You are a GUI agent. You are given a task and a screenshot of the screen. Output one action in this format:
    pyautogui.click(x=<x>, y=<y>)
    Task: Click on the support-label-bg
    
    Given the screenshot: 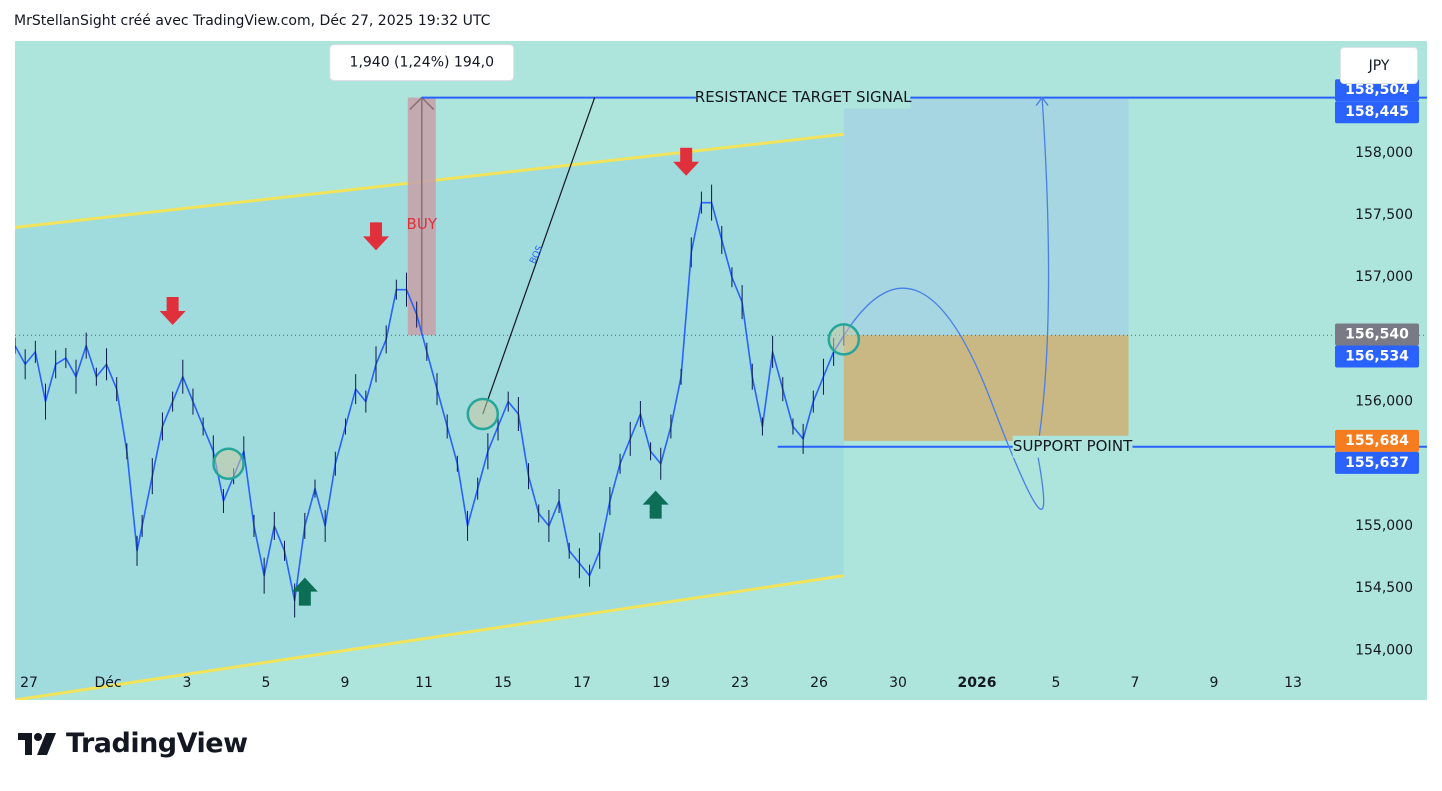 What is the action you would take?
    pyautogui.click(x=1072, y=446)
    